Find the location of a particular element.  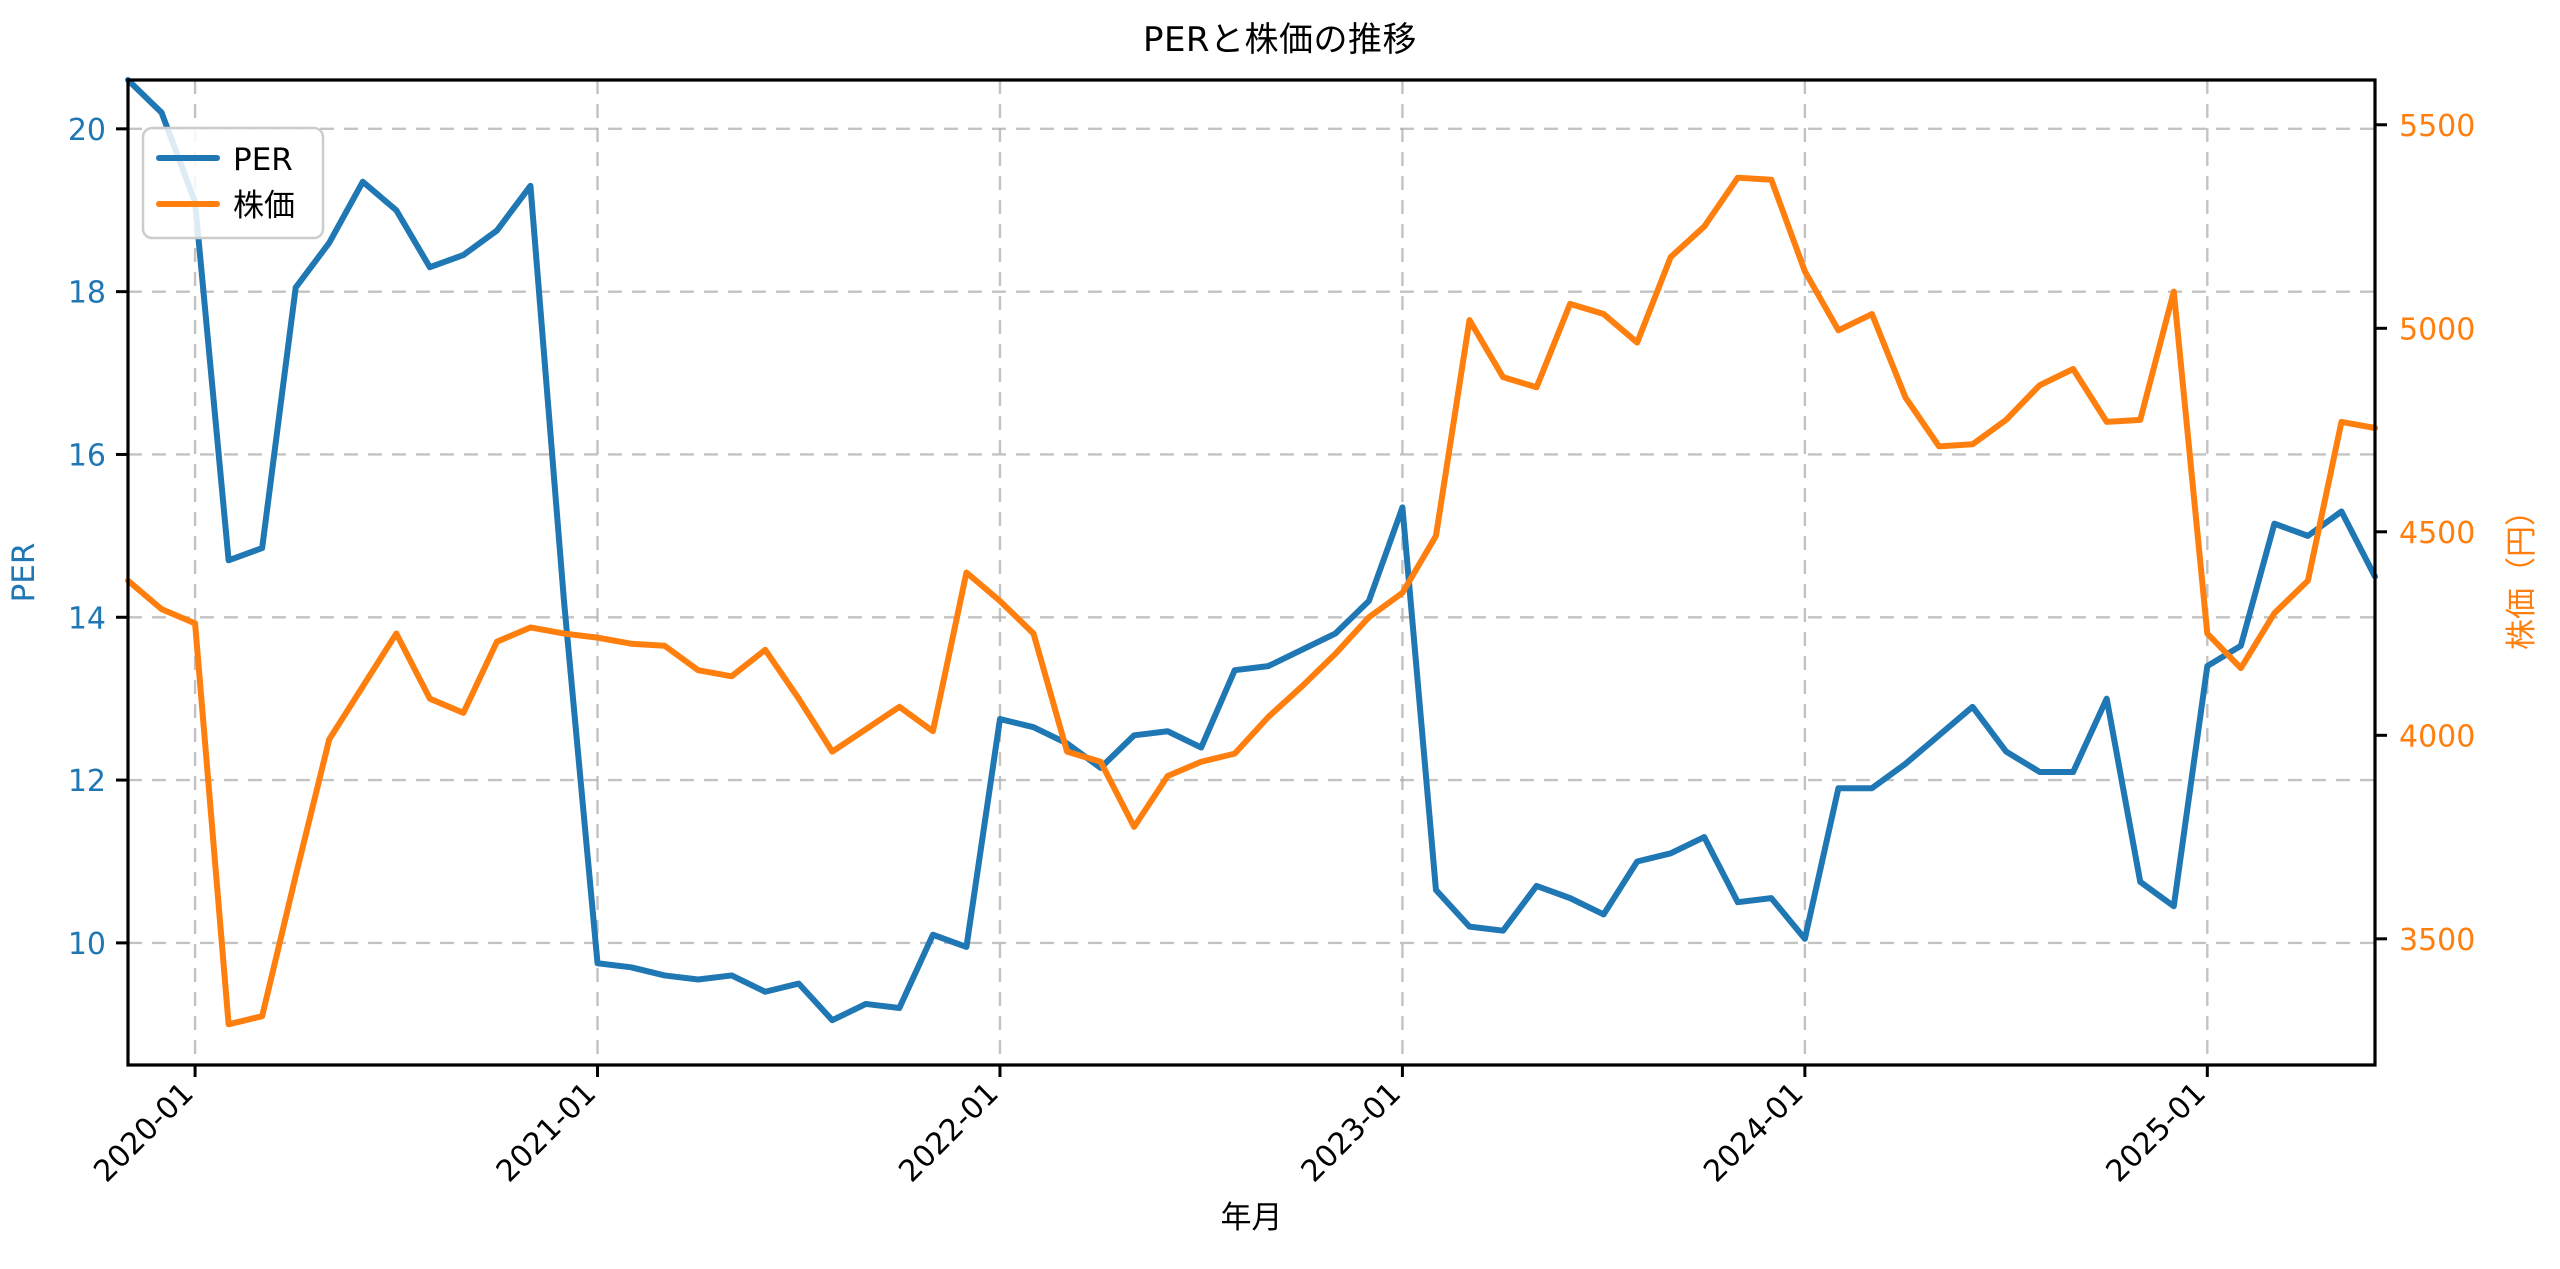

legend-label-PER: PER is located at coordinates (263, 160).